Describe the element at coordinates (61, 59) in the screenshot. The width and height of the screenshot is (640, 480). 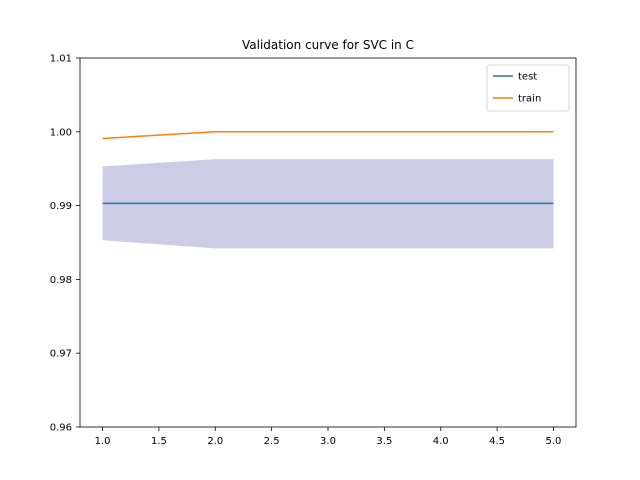
I see `y-tick-label: 1.01` at that location.